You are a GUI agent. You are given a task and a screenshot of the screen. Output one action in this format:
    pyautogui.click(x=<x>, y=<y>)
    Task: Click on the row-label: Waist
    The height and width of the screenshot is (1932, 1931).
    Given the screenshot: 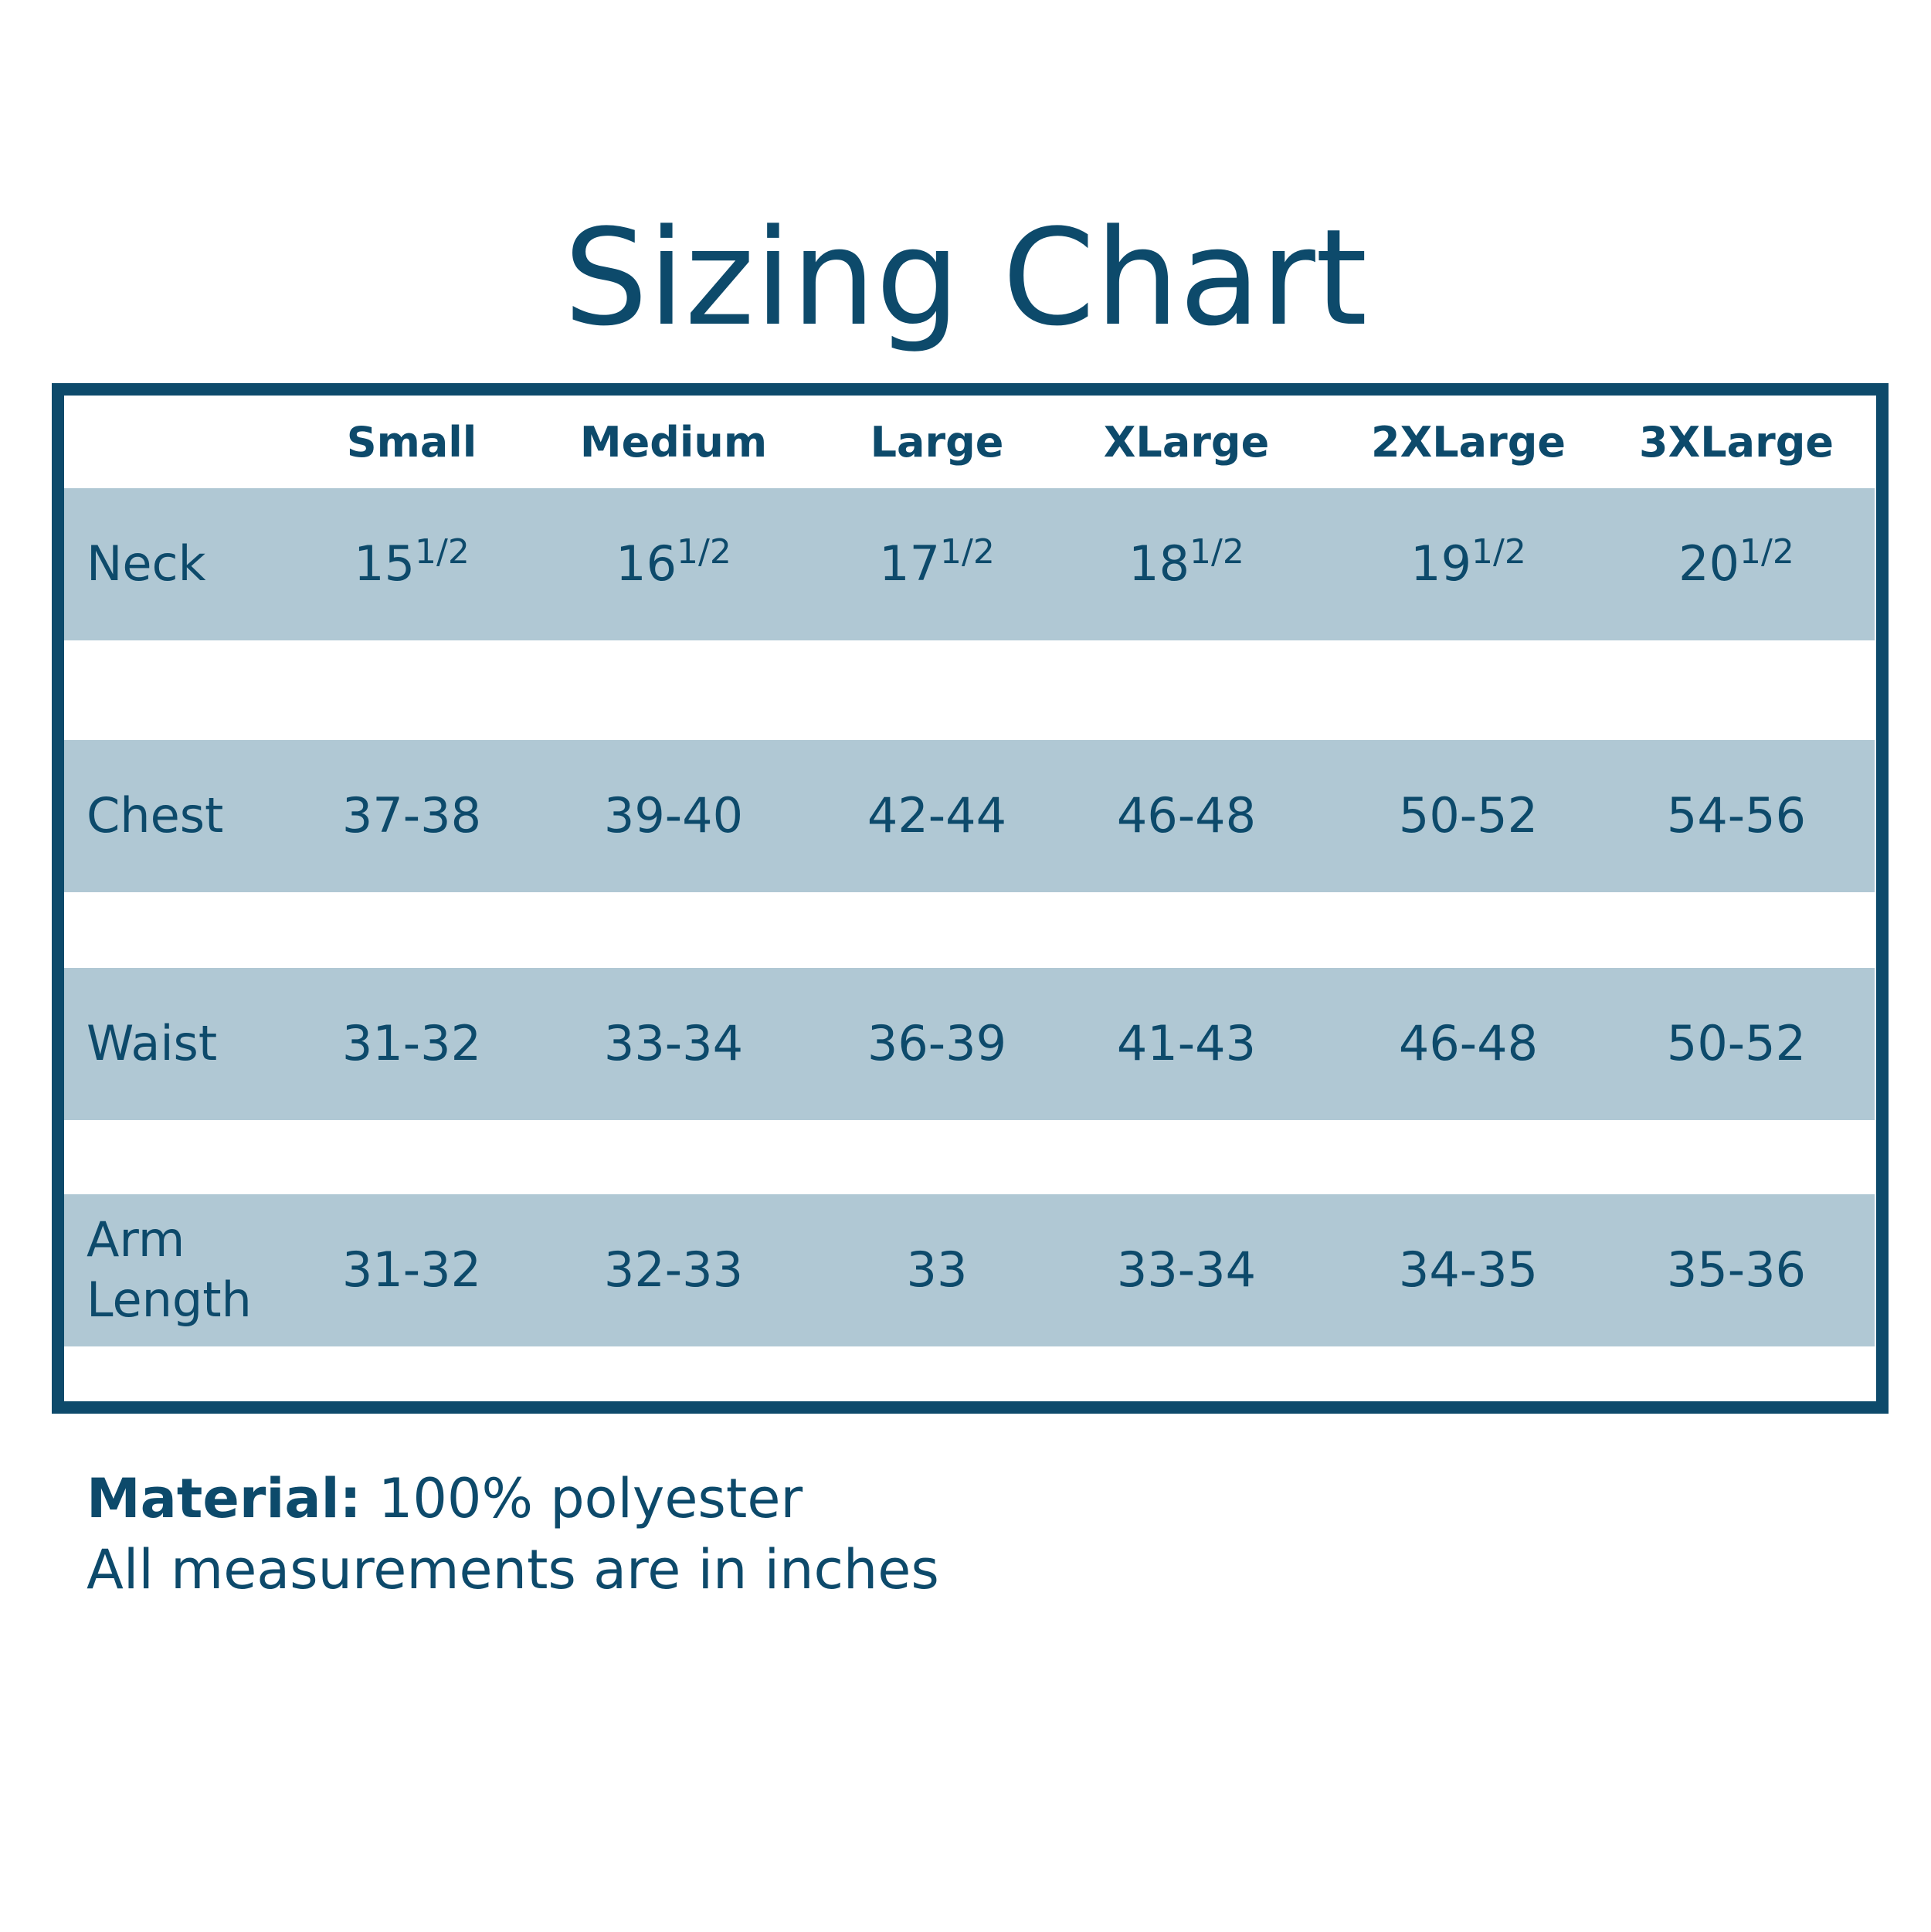 What is the action you would take?
    pyautogui.click(x=152, y=1043)
    